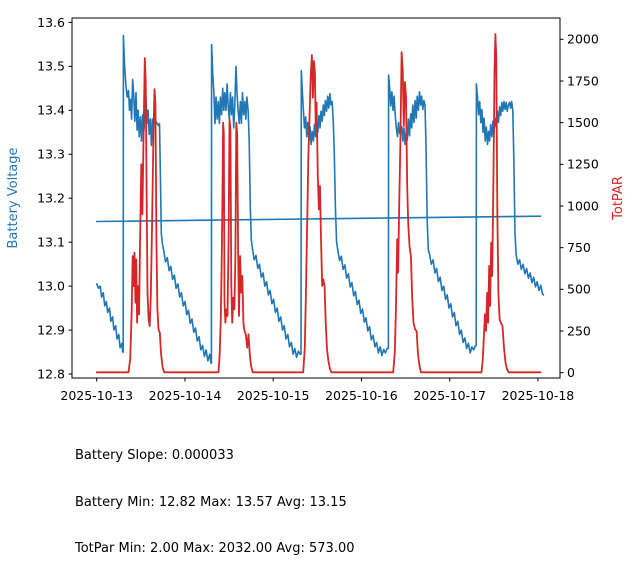  I want to click on x-axis-tick-label: 2025-10-18, so click(538, 395).